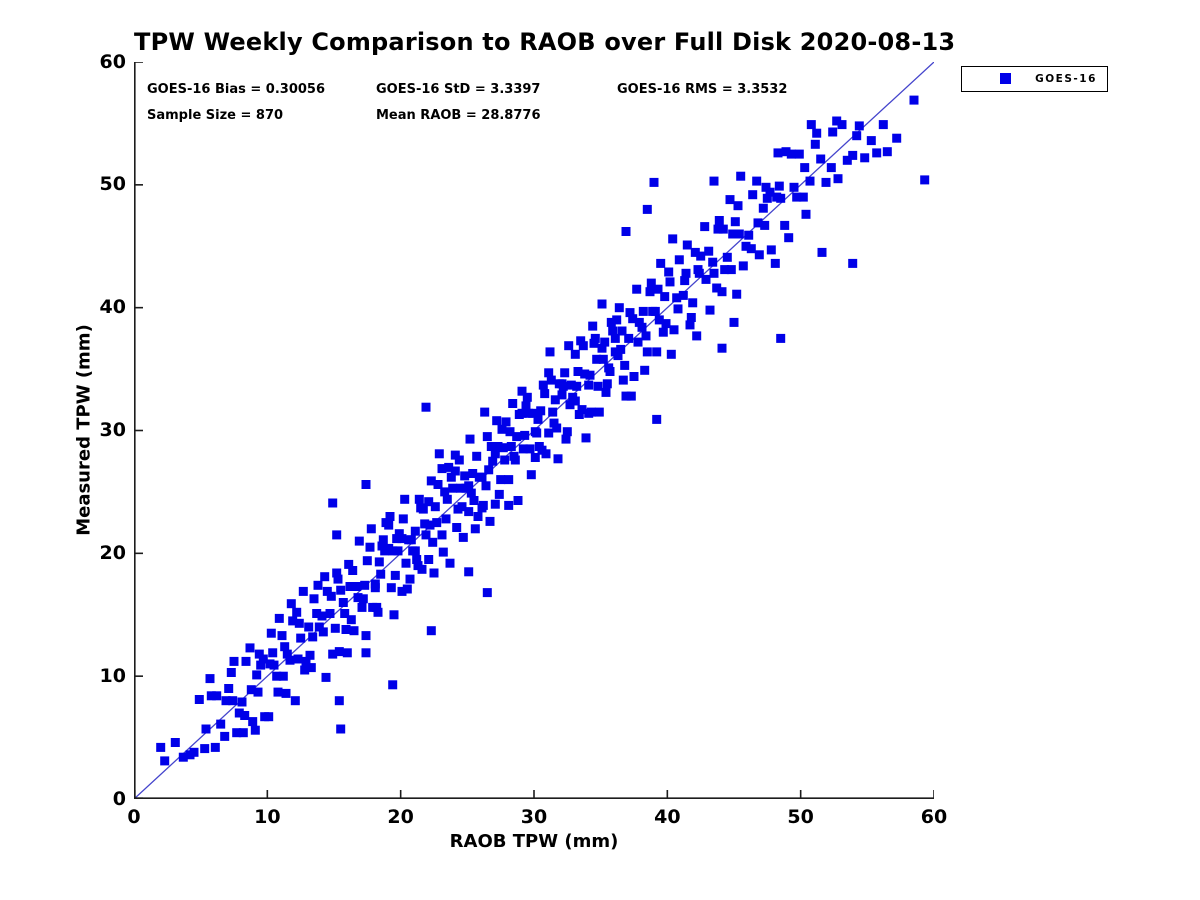 This screenshot has height=900, width=1200. What do you see at coordinates (458, 115) in the screenshot?
I see `stat-mean-raob-text: Mean RAOB = 28.8776` at bounding box center [458, 115].